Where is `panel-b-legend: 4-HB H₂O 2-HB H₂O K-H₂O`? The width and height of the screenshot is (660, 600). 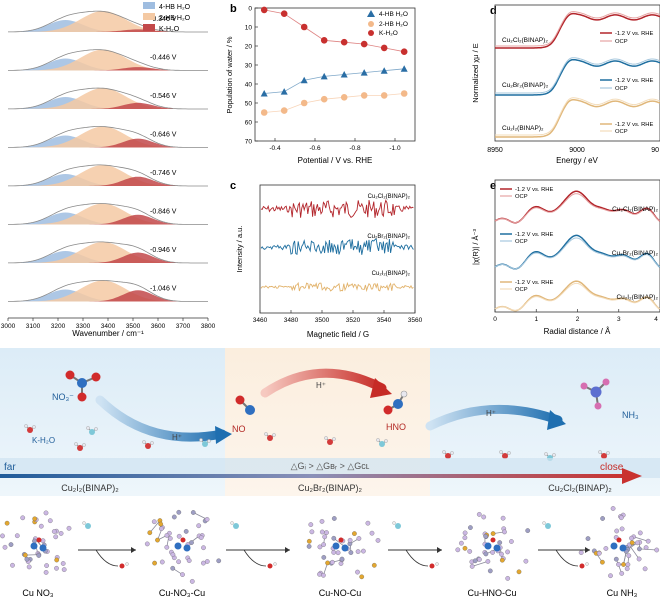
panel-b-legend: 4-HB H₂O 2-HB H₂O K-H₂O is located at coordinates (387, 23).